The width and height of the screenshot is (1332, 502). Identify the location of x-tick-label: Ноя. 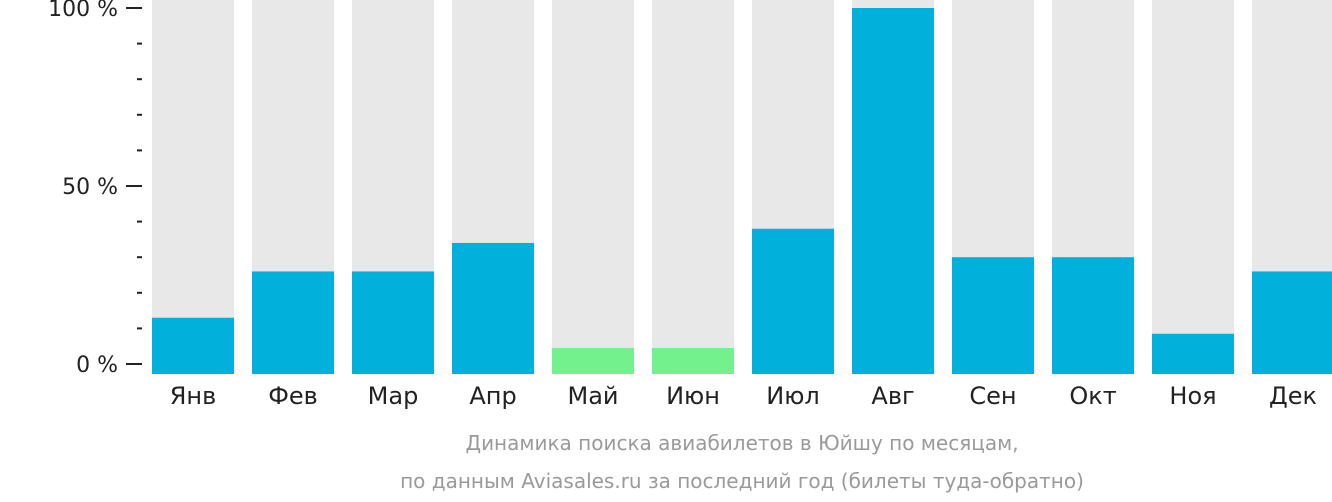
(1192, 396).